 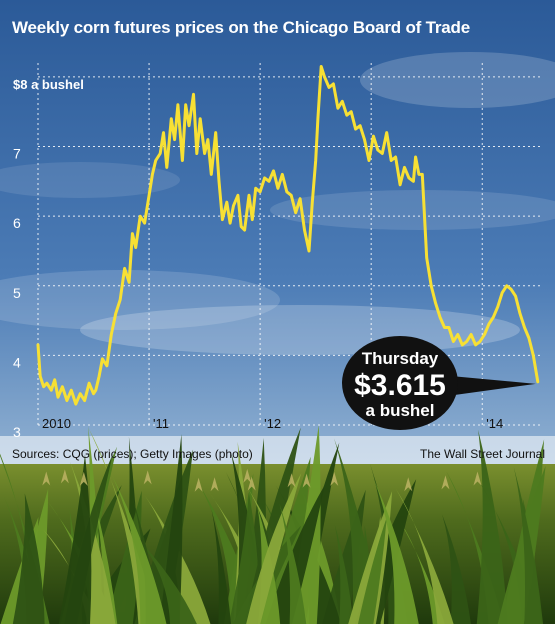 What do you see at coordinates (56, 423) in the screenshot?
I see `x-tick-label: 2010` at bounding box center [56, 423].